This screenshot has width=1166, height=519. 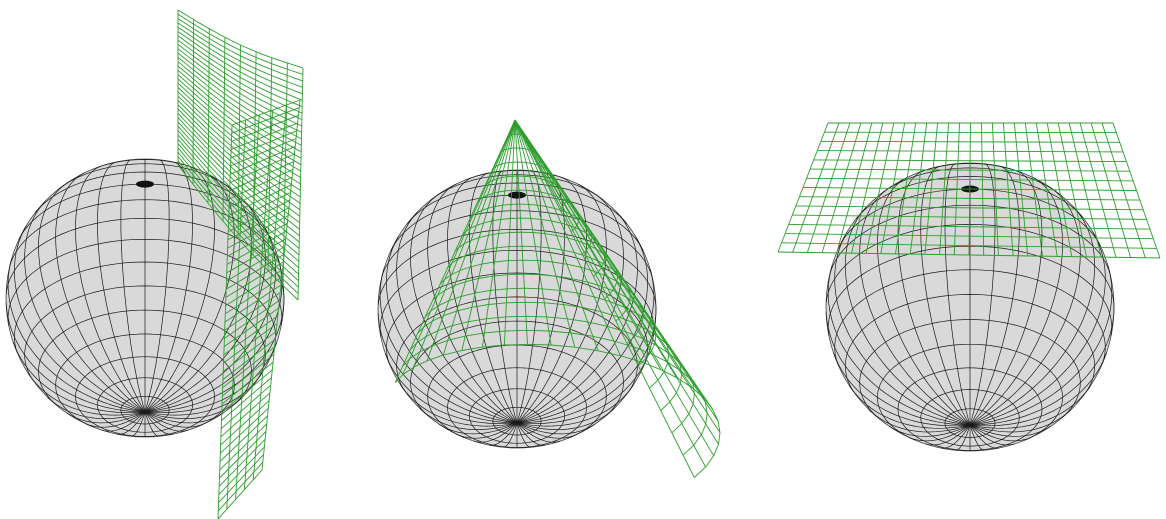 I want to click on globe-parallel-line, so click(x=970, y=266).